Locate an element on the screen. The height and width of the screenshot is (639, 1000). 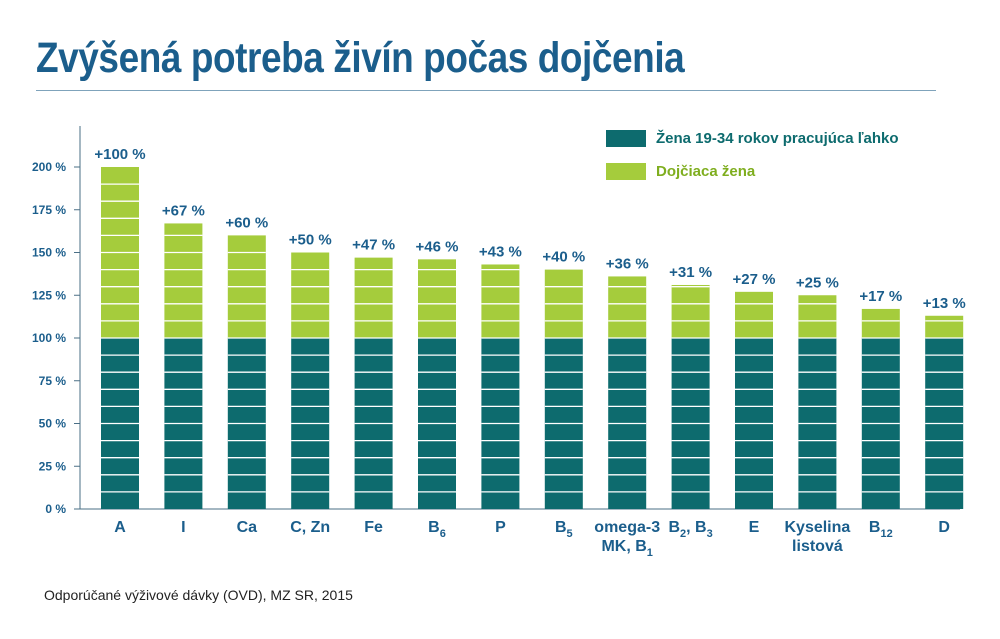
data-label: +27 % is located at coordinates (754, 279).